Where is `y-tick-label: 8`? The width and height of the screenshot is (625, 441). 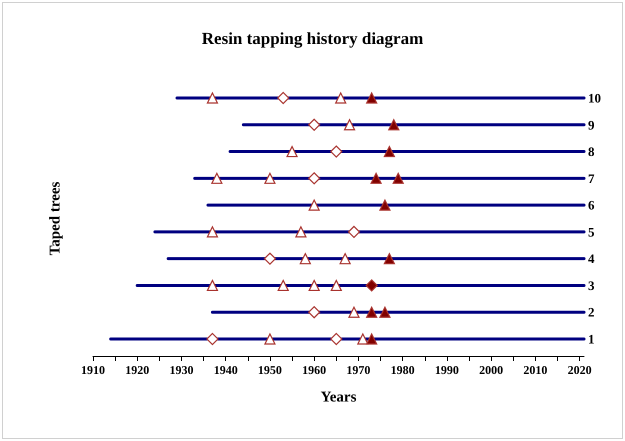
y-tick-label: 8 is located at coordinates (591, 152).